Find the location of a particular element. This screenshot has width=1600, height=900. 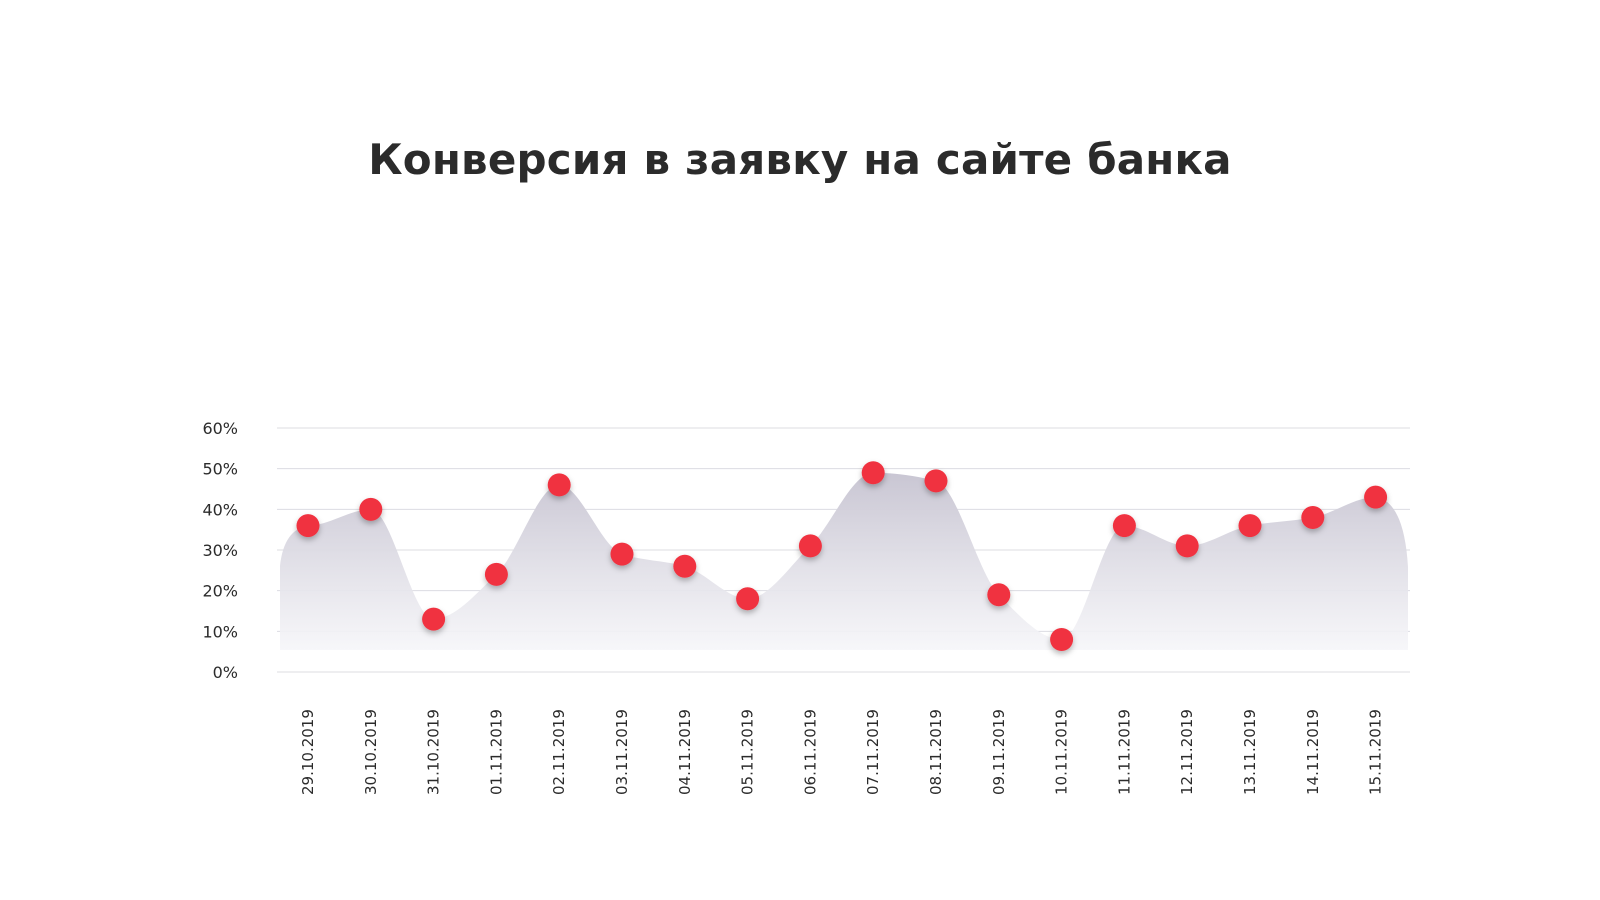

x-tick-label: 07.11.2019 is located at coordinates (873, 752).